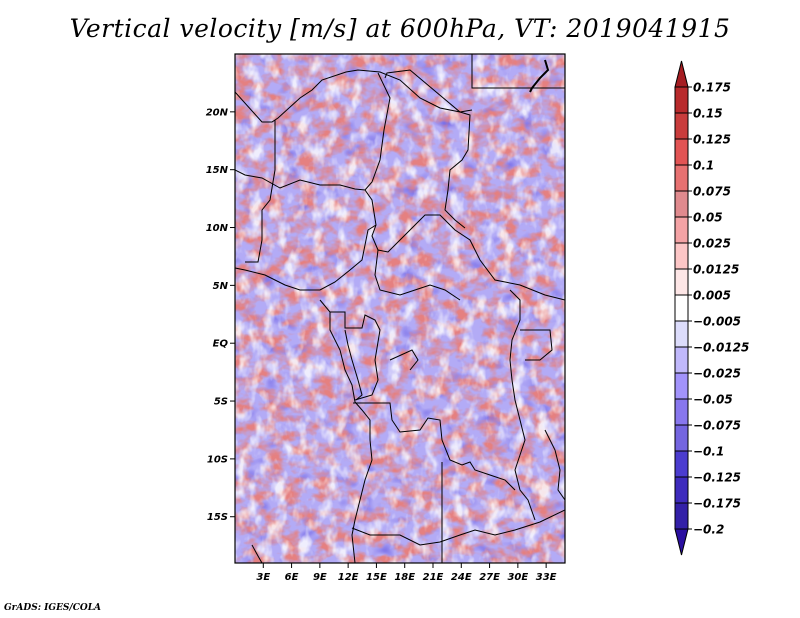  I want to click on x-tick-label: 33E, so click(546, 577).